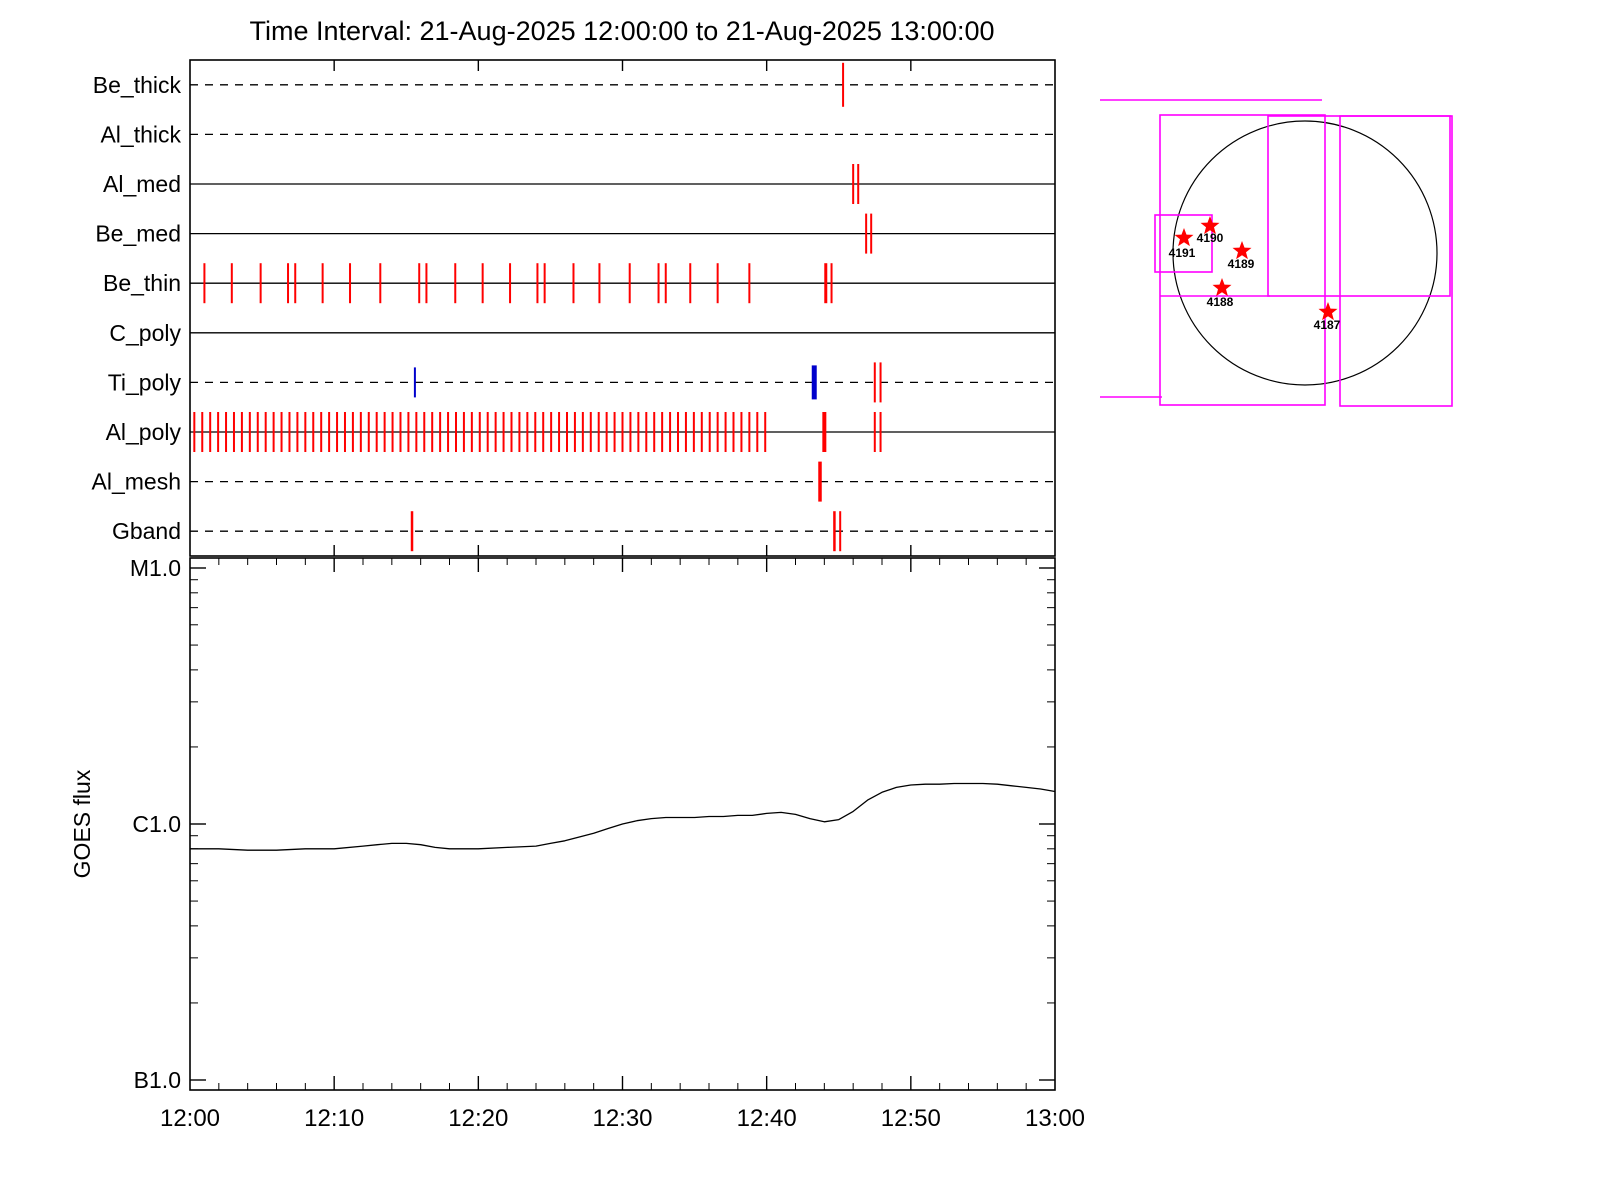 This screenshot has height=1200, width=1600. I want to click on timeline-row-label-C_poly: C_poly, so click(145, 333).